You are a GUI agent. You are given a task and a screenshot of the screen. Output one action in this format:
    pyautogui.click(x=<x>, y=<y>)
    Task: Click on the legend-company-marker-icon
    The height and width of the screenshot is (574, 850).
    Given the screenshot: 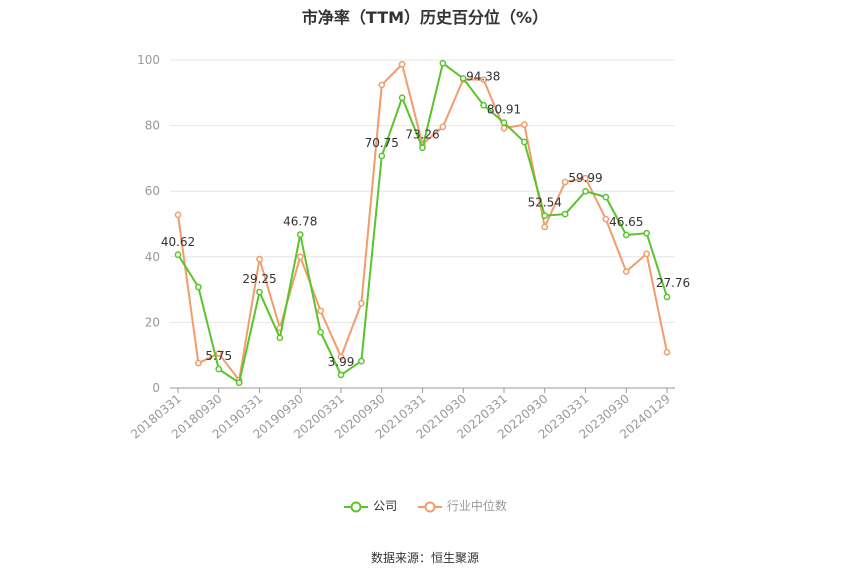 What is the action you would take?
    pyautogui.click(x=356, y=506)
    